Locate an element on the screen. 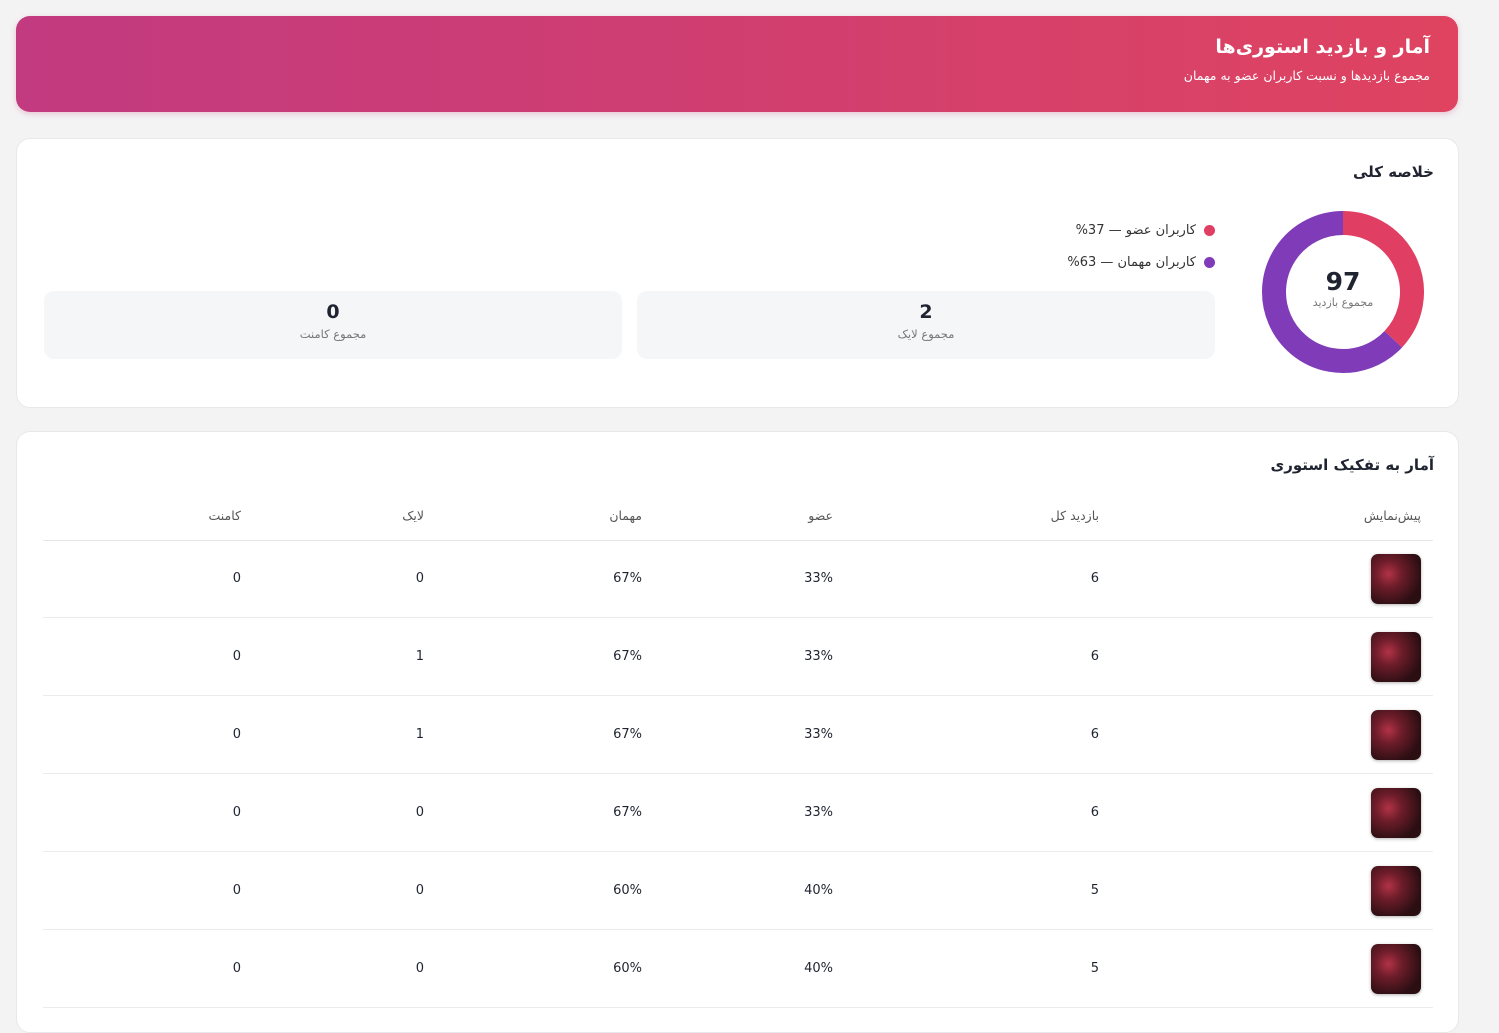  donut-chart: 97 مجموع بازدید is located at coordinates (1343, 292).